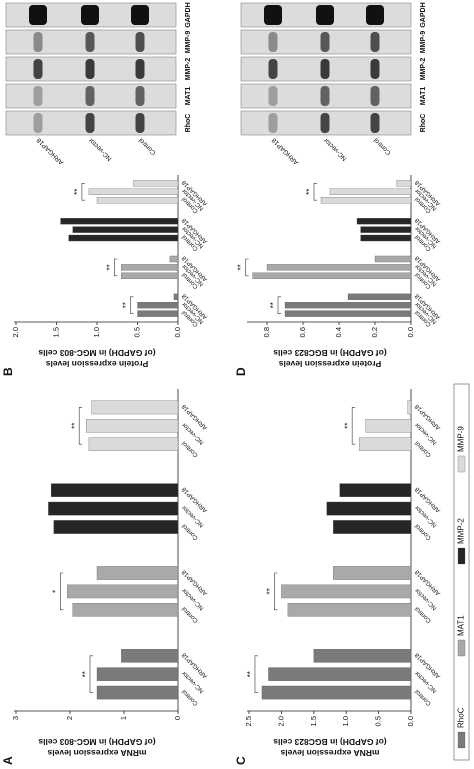  What do you see at coordinates (266, 332) in the screenshot?
I see `y-tick-label: 0.8` at bounding box center [266, 332].